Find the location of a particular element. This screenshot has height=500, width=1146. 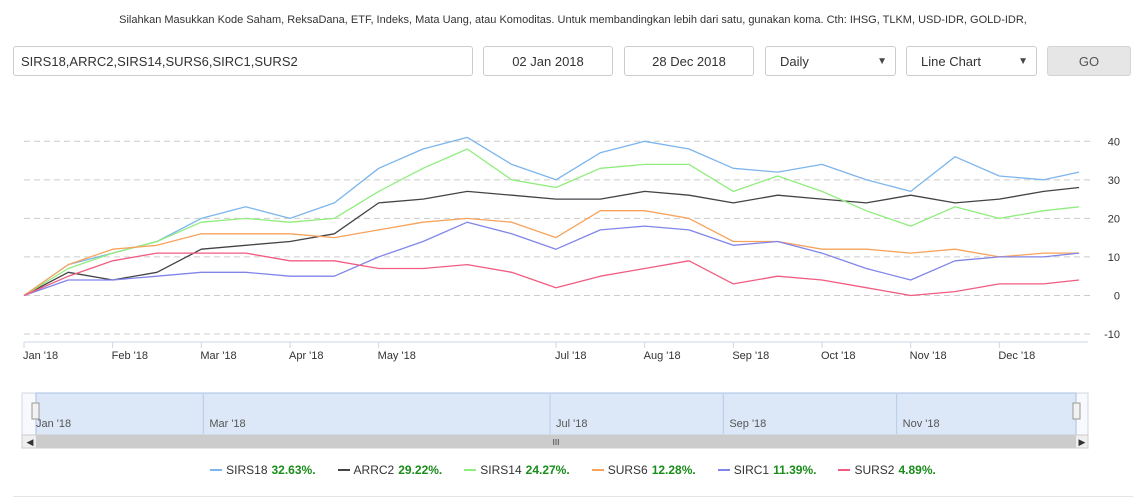

legend-series-return: 24.27%. is located at coordinates (547, 470).